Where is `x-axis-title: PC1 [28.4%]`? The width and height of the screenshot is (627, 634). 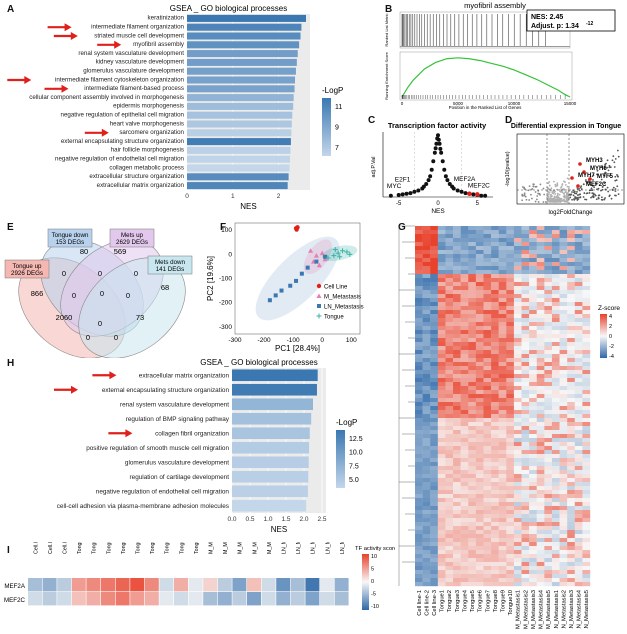 x-axis-title: PC1 [28.4%] is located at coordinates (297, 348).